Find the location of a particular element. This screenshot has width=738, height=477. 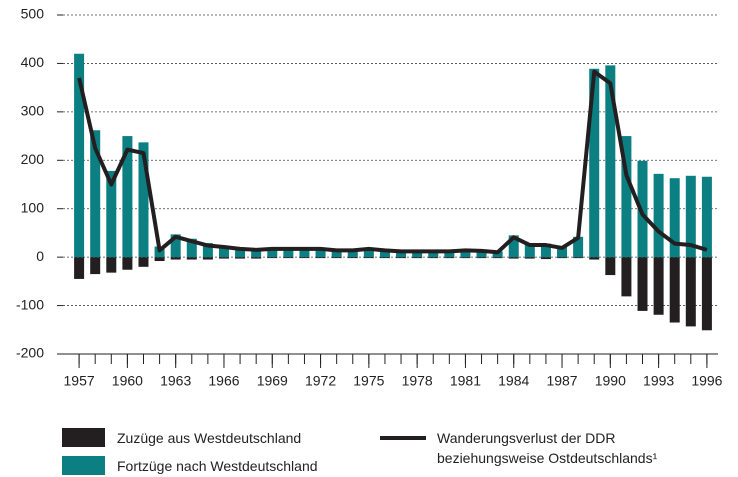

y-tick-label: -200 is located at coordinates (30, 353).